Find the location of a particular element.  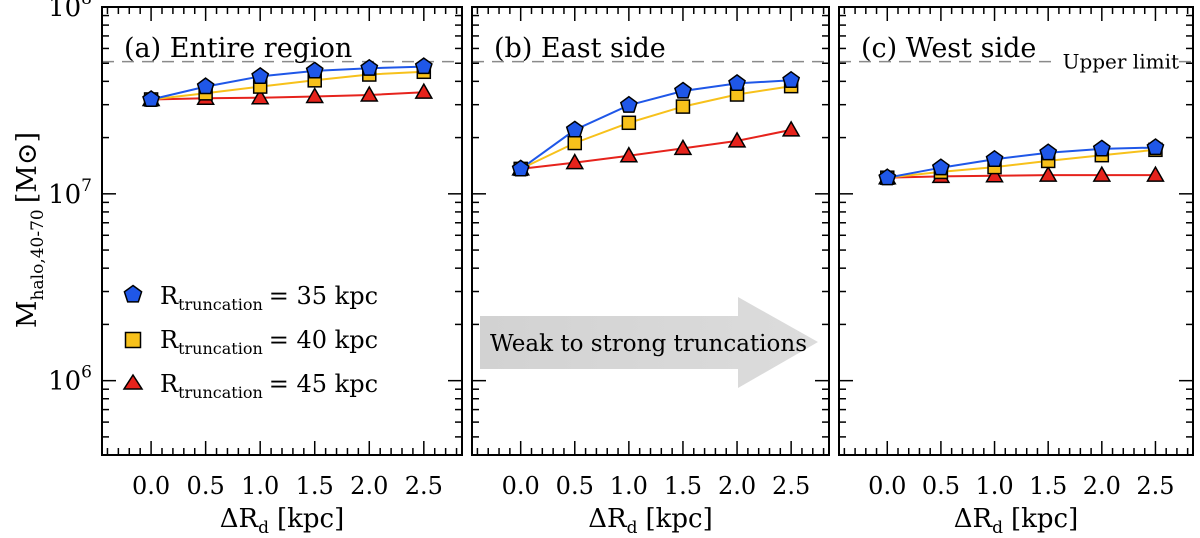

upper-limit-label: Upper limit is located at coordinates (1121, 62).